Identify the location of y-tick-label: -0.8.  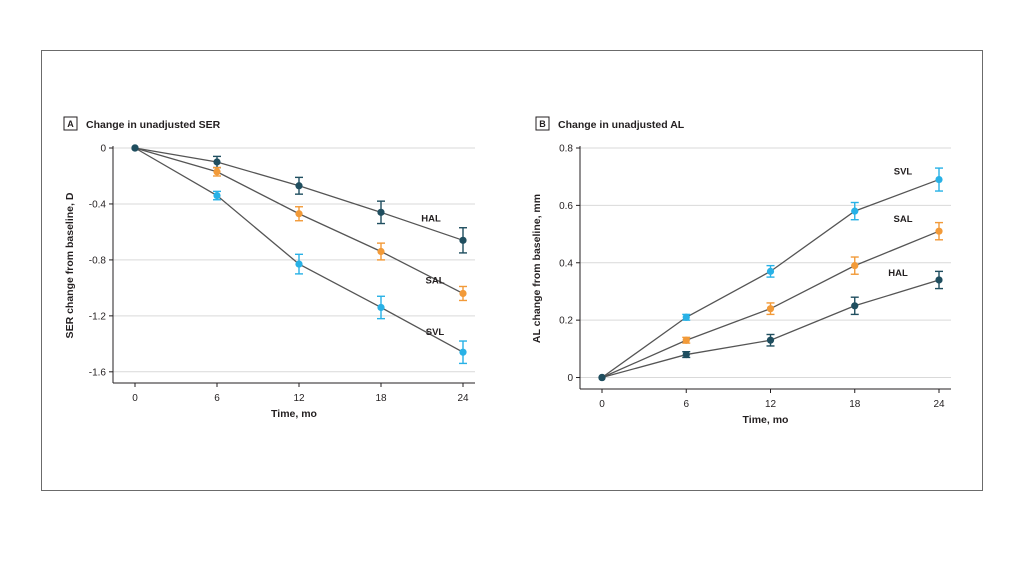
(98, 260).